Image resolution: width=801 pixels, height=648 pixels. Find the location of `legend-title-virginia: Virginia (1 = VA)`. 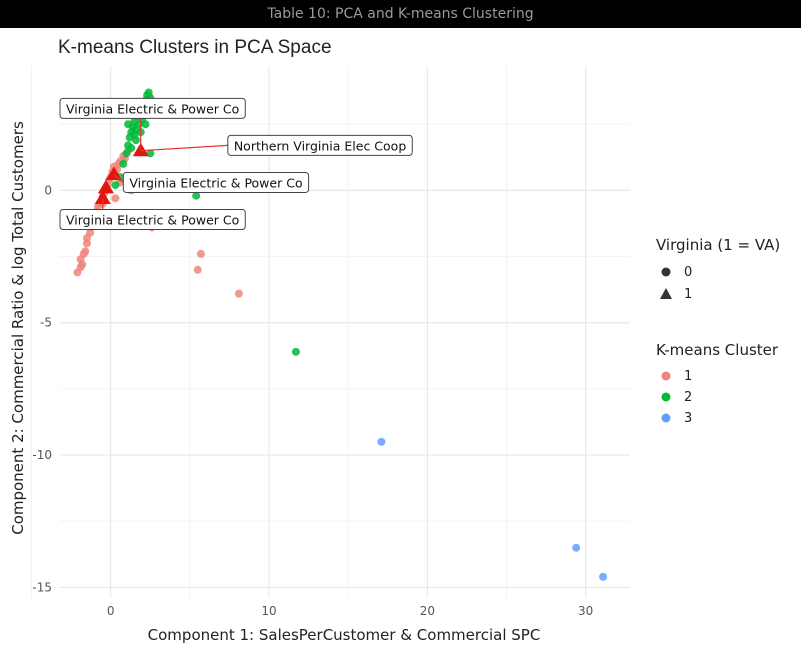

legend-title-virginia: Virginia (1 = VA) is located at coordinates (718, 245).